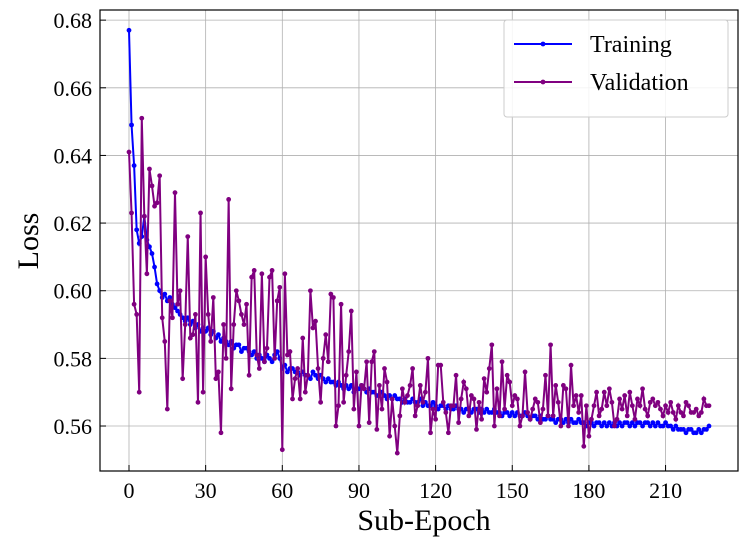 The width and height of the screenshot is (747, 546). Describe the element at coordinates (73, 358) in the screenshot. I see `y-tick-label: 0.58` at that location.